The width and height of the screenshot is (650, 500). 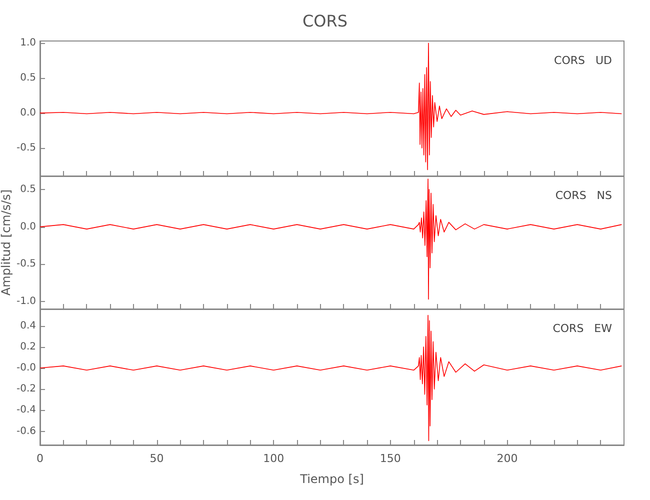 I want to click on x-tick-label: 200, so click(x=507, y=458).